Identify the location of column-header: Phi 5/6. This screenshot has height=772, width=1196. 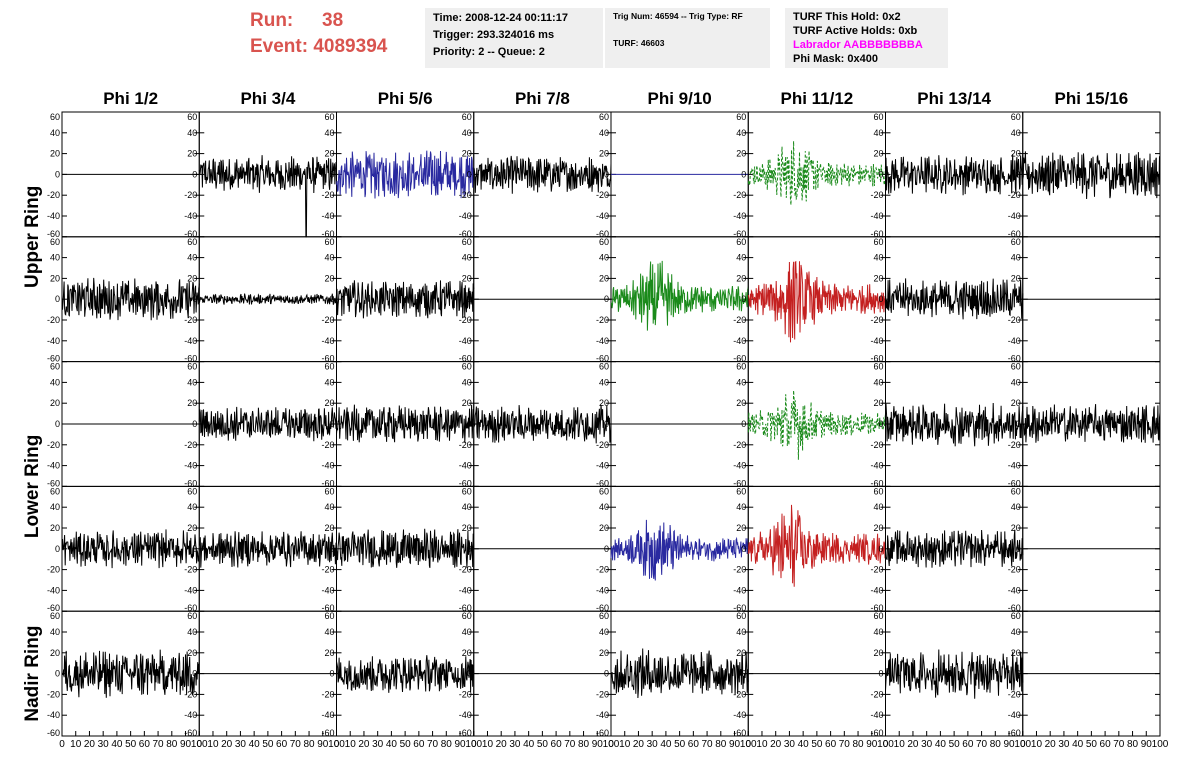
(405, 98).